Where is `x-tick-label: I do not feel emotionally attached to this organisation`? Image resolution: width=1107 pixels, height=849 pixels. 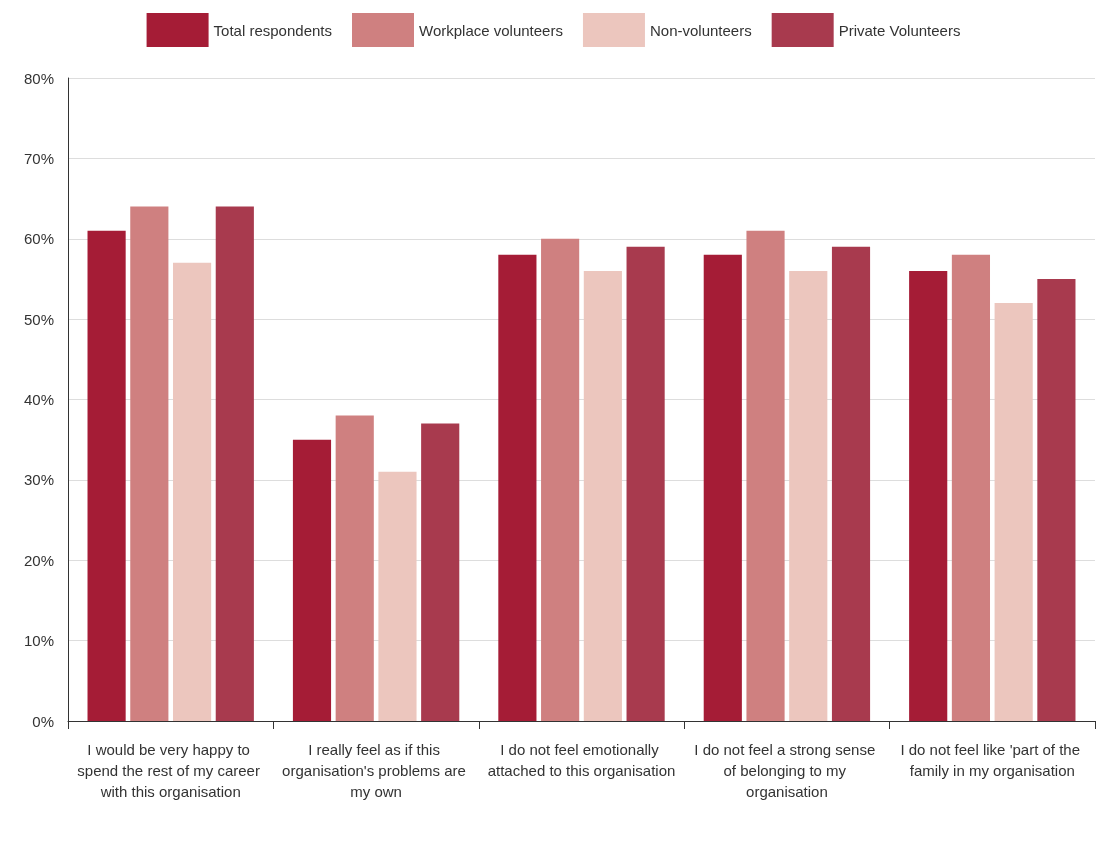 x-tick-label: I do not feel emotionally attached to this organisation is located at coordinates (581, 760).